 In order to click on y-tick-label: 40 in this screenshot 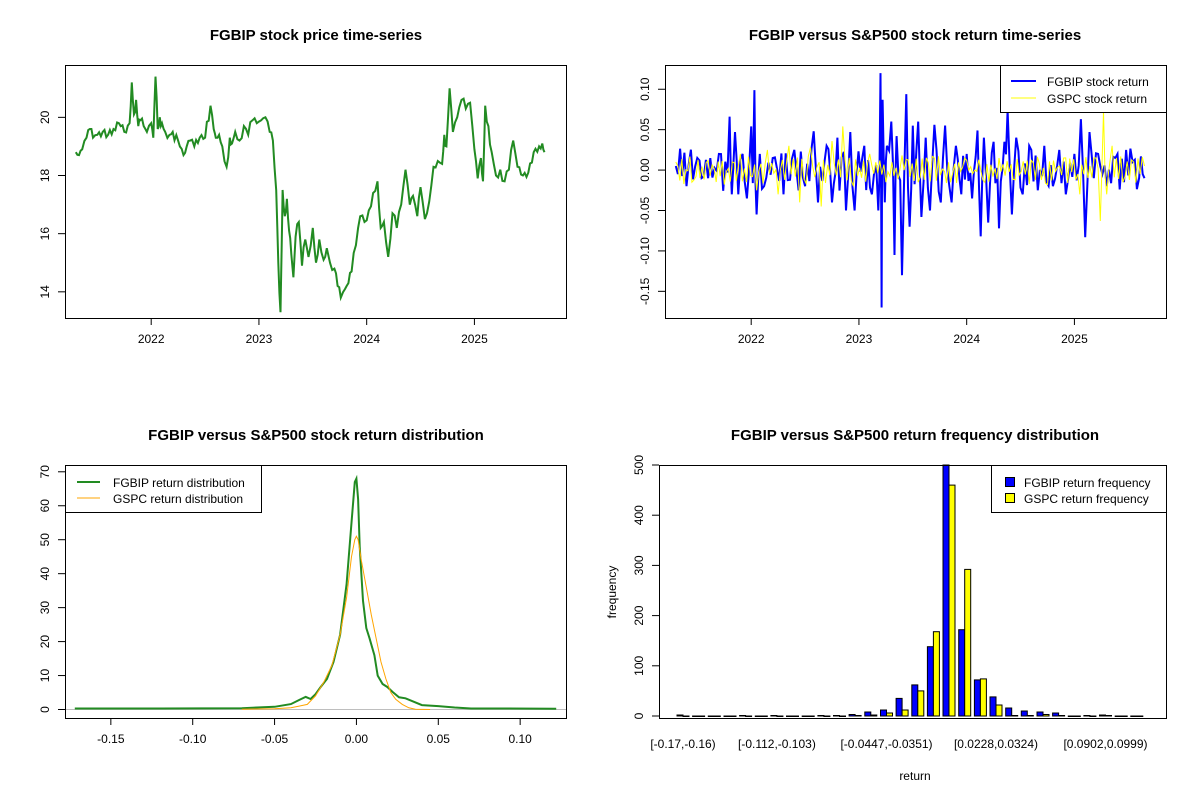, I will do `click(45, 574)`.